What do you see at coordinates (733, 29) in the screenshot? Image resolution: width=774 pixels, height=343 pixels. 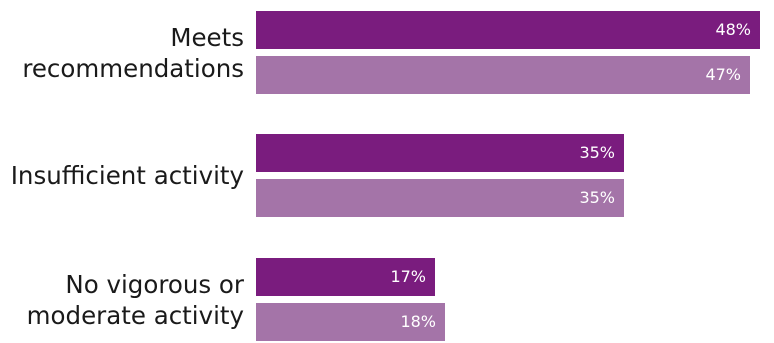 I see `data-label: 48%` at bounding box center [733, 29].